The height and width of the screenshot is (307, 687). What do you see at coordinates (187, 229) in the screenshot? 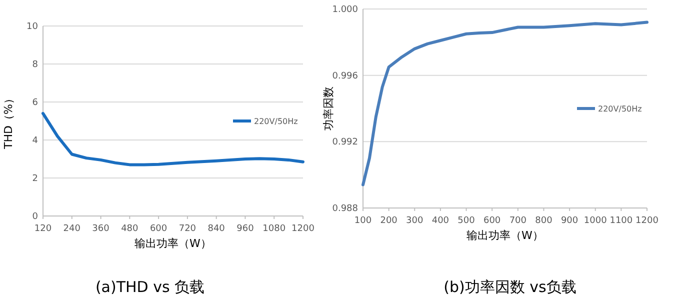
I see `x-tick-label: 720` at bounding box center [187, 229].